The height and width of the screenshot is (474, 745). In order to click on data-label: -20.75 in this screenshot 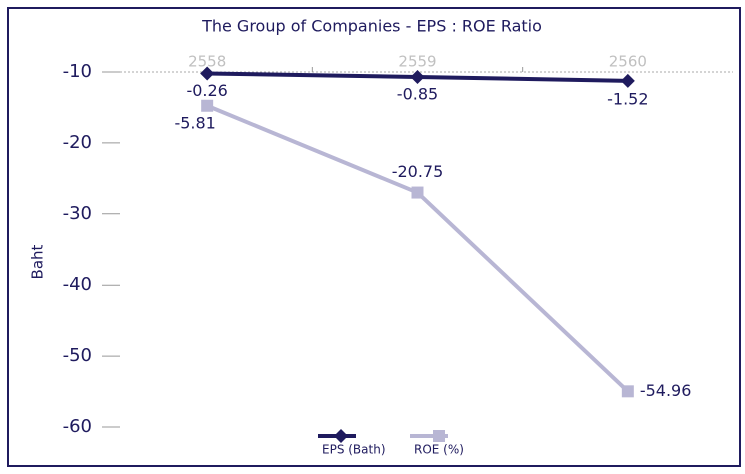, I will do `click(418, 171)`.